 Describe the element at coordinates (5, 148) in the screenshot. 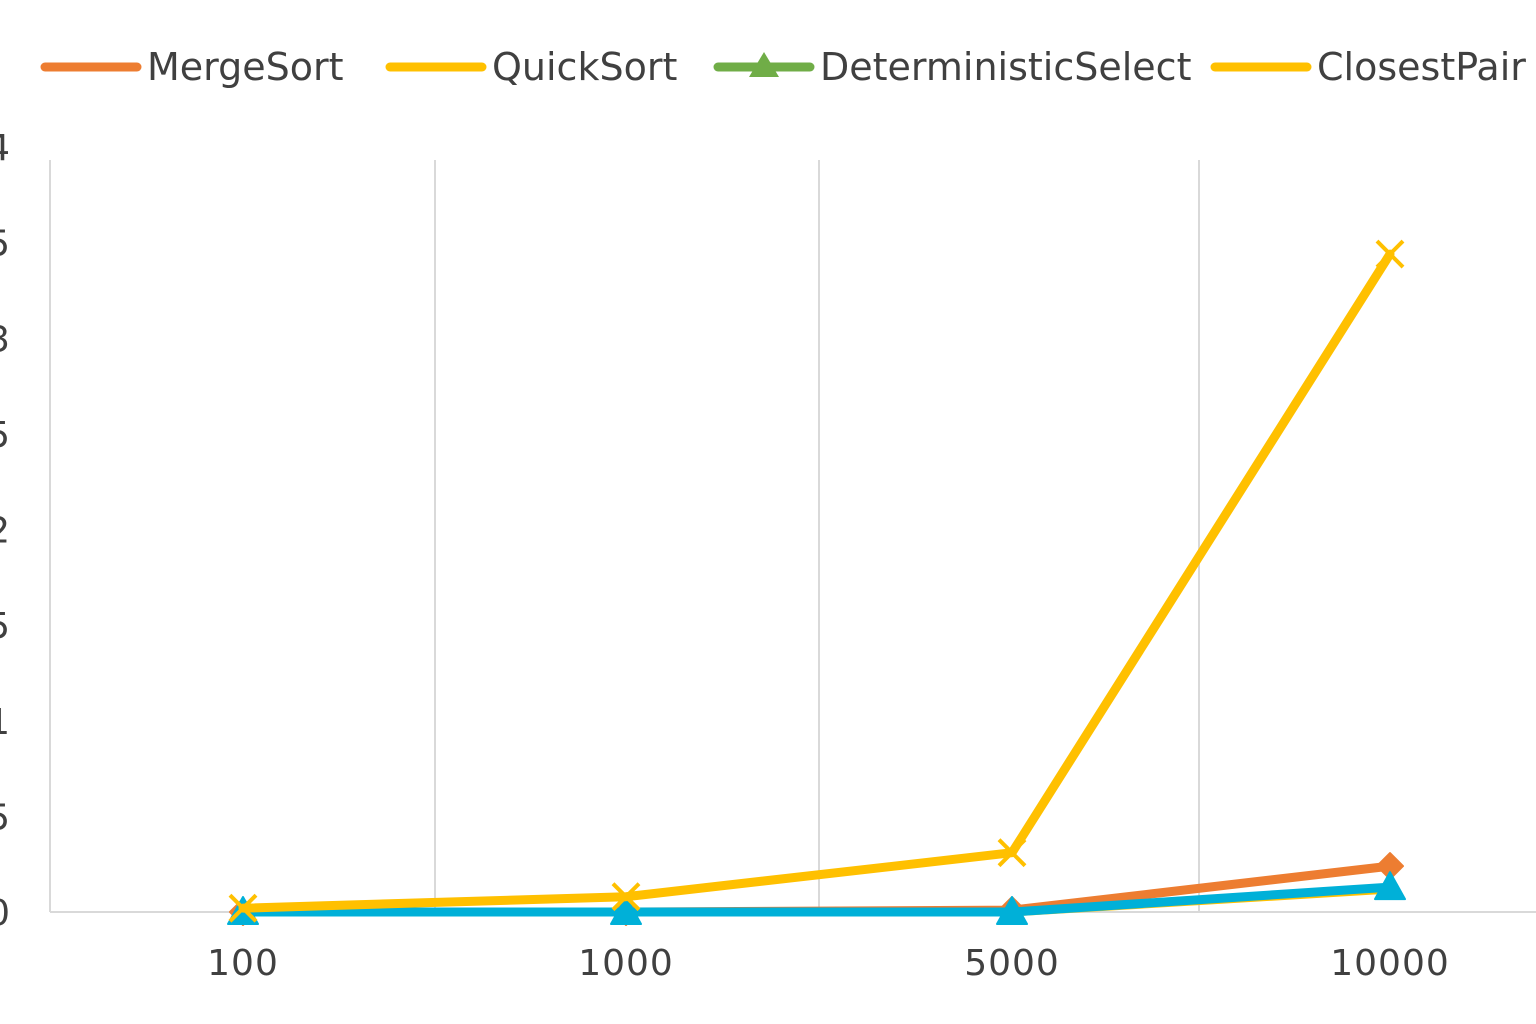

I see `y-tick-label: 4` at that location.